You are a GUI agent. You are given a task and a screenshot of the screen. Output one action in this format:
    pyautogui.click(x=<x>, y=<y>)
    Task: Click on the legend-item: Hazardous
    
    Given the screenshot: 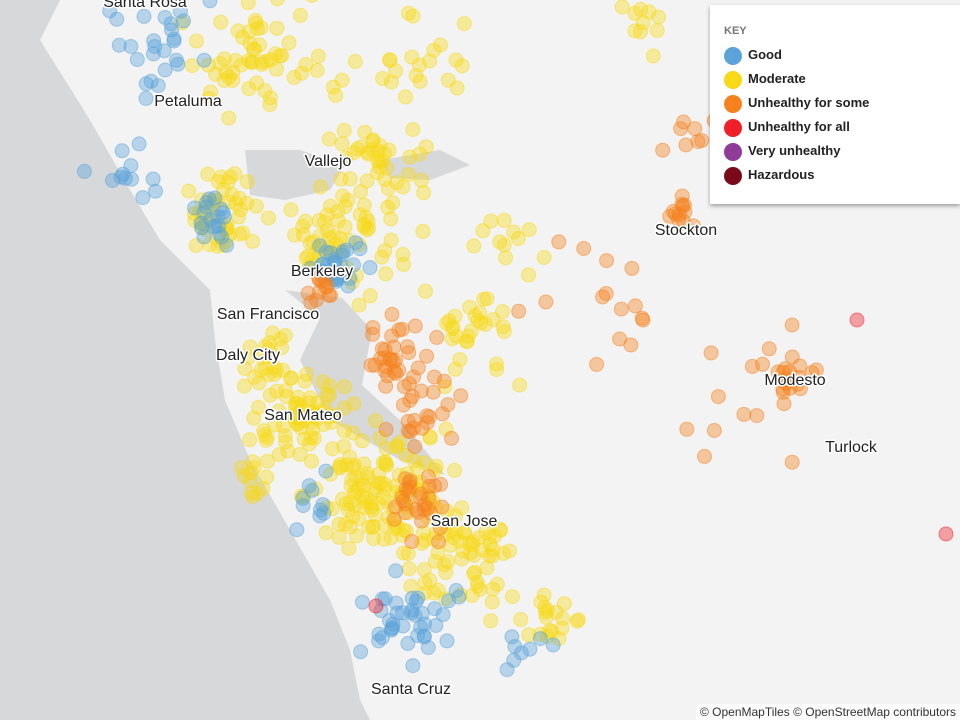 What is the action you would take?
    pyautogui.click(x=769, y=175)
    